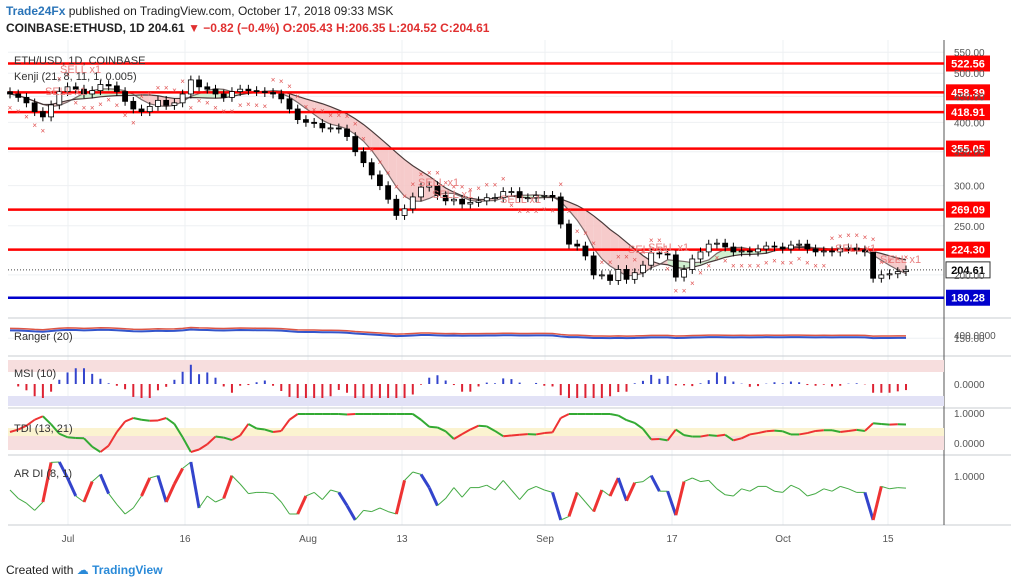 The image size is (1011, 587). Describe the element at coordinates (968, 150) in the screenshot. I see `level-price-label: 355.05` at that location.